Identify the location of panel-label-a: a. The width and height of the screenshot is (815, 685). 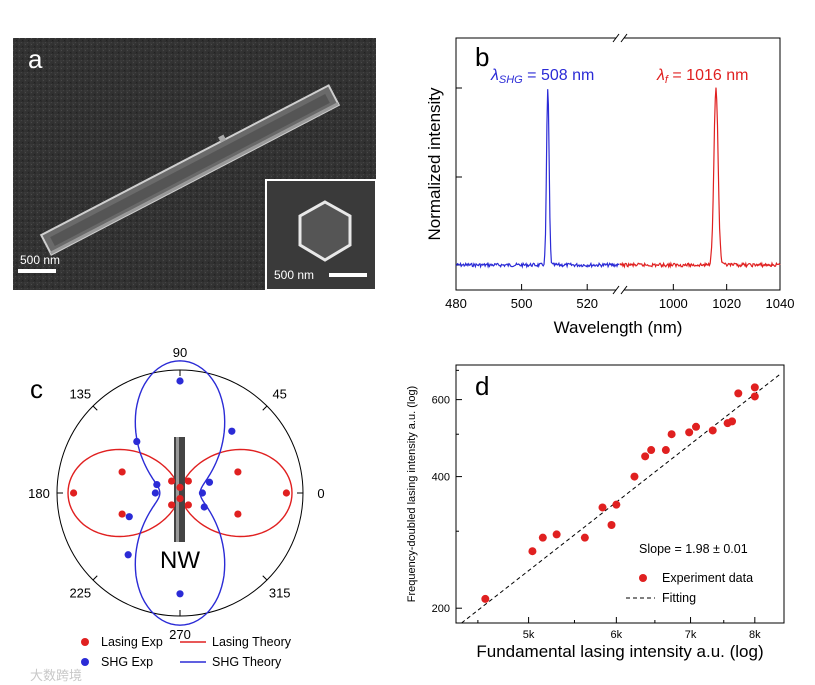
(35, 59).